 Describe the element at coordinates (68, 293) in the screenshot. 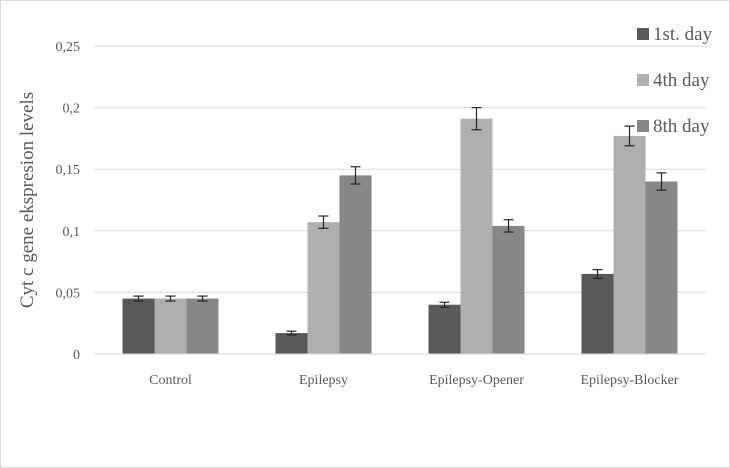

I see `y-tick-label: 0,05` at that location.